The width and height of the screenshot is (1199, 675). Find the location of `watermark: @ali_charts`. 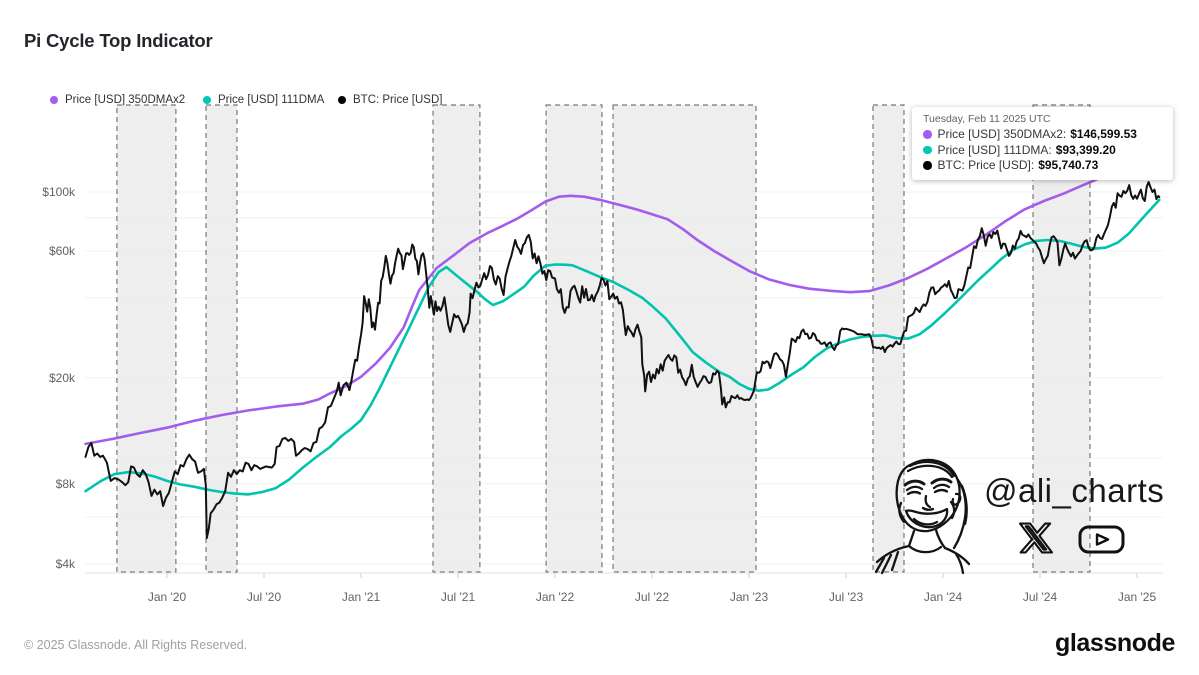

watermark: @ali_charts is located at coordinates (1026, 522).